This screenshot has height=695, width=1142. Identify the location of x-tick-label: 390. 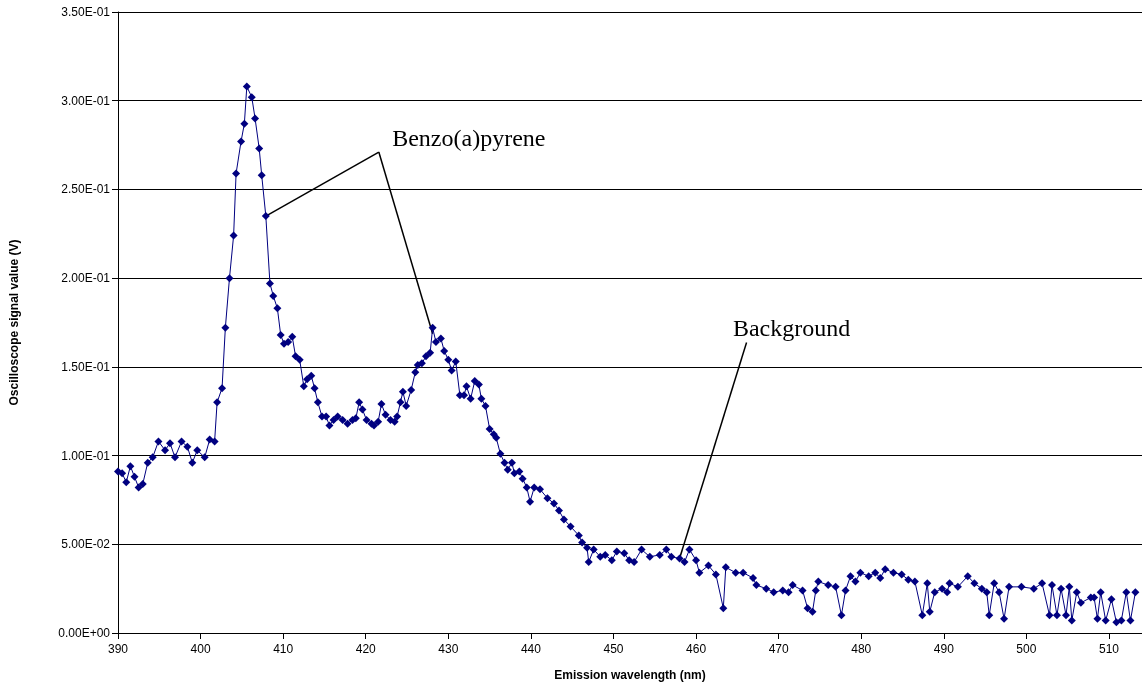
(118, 649).